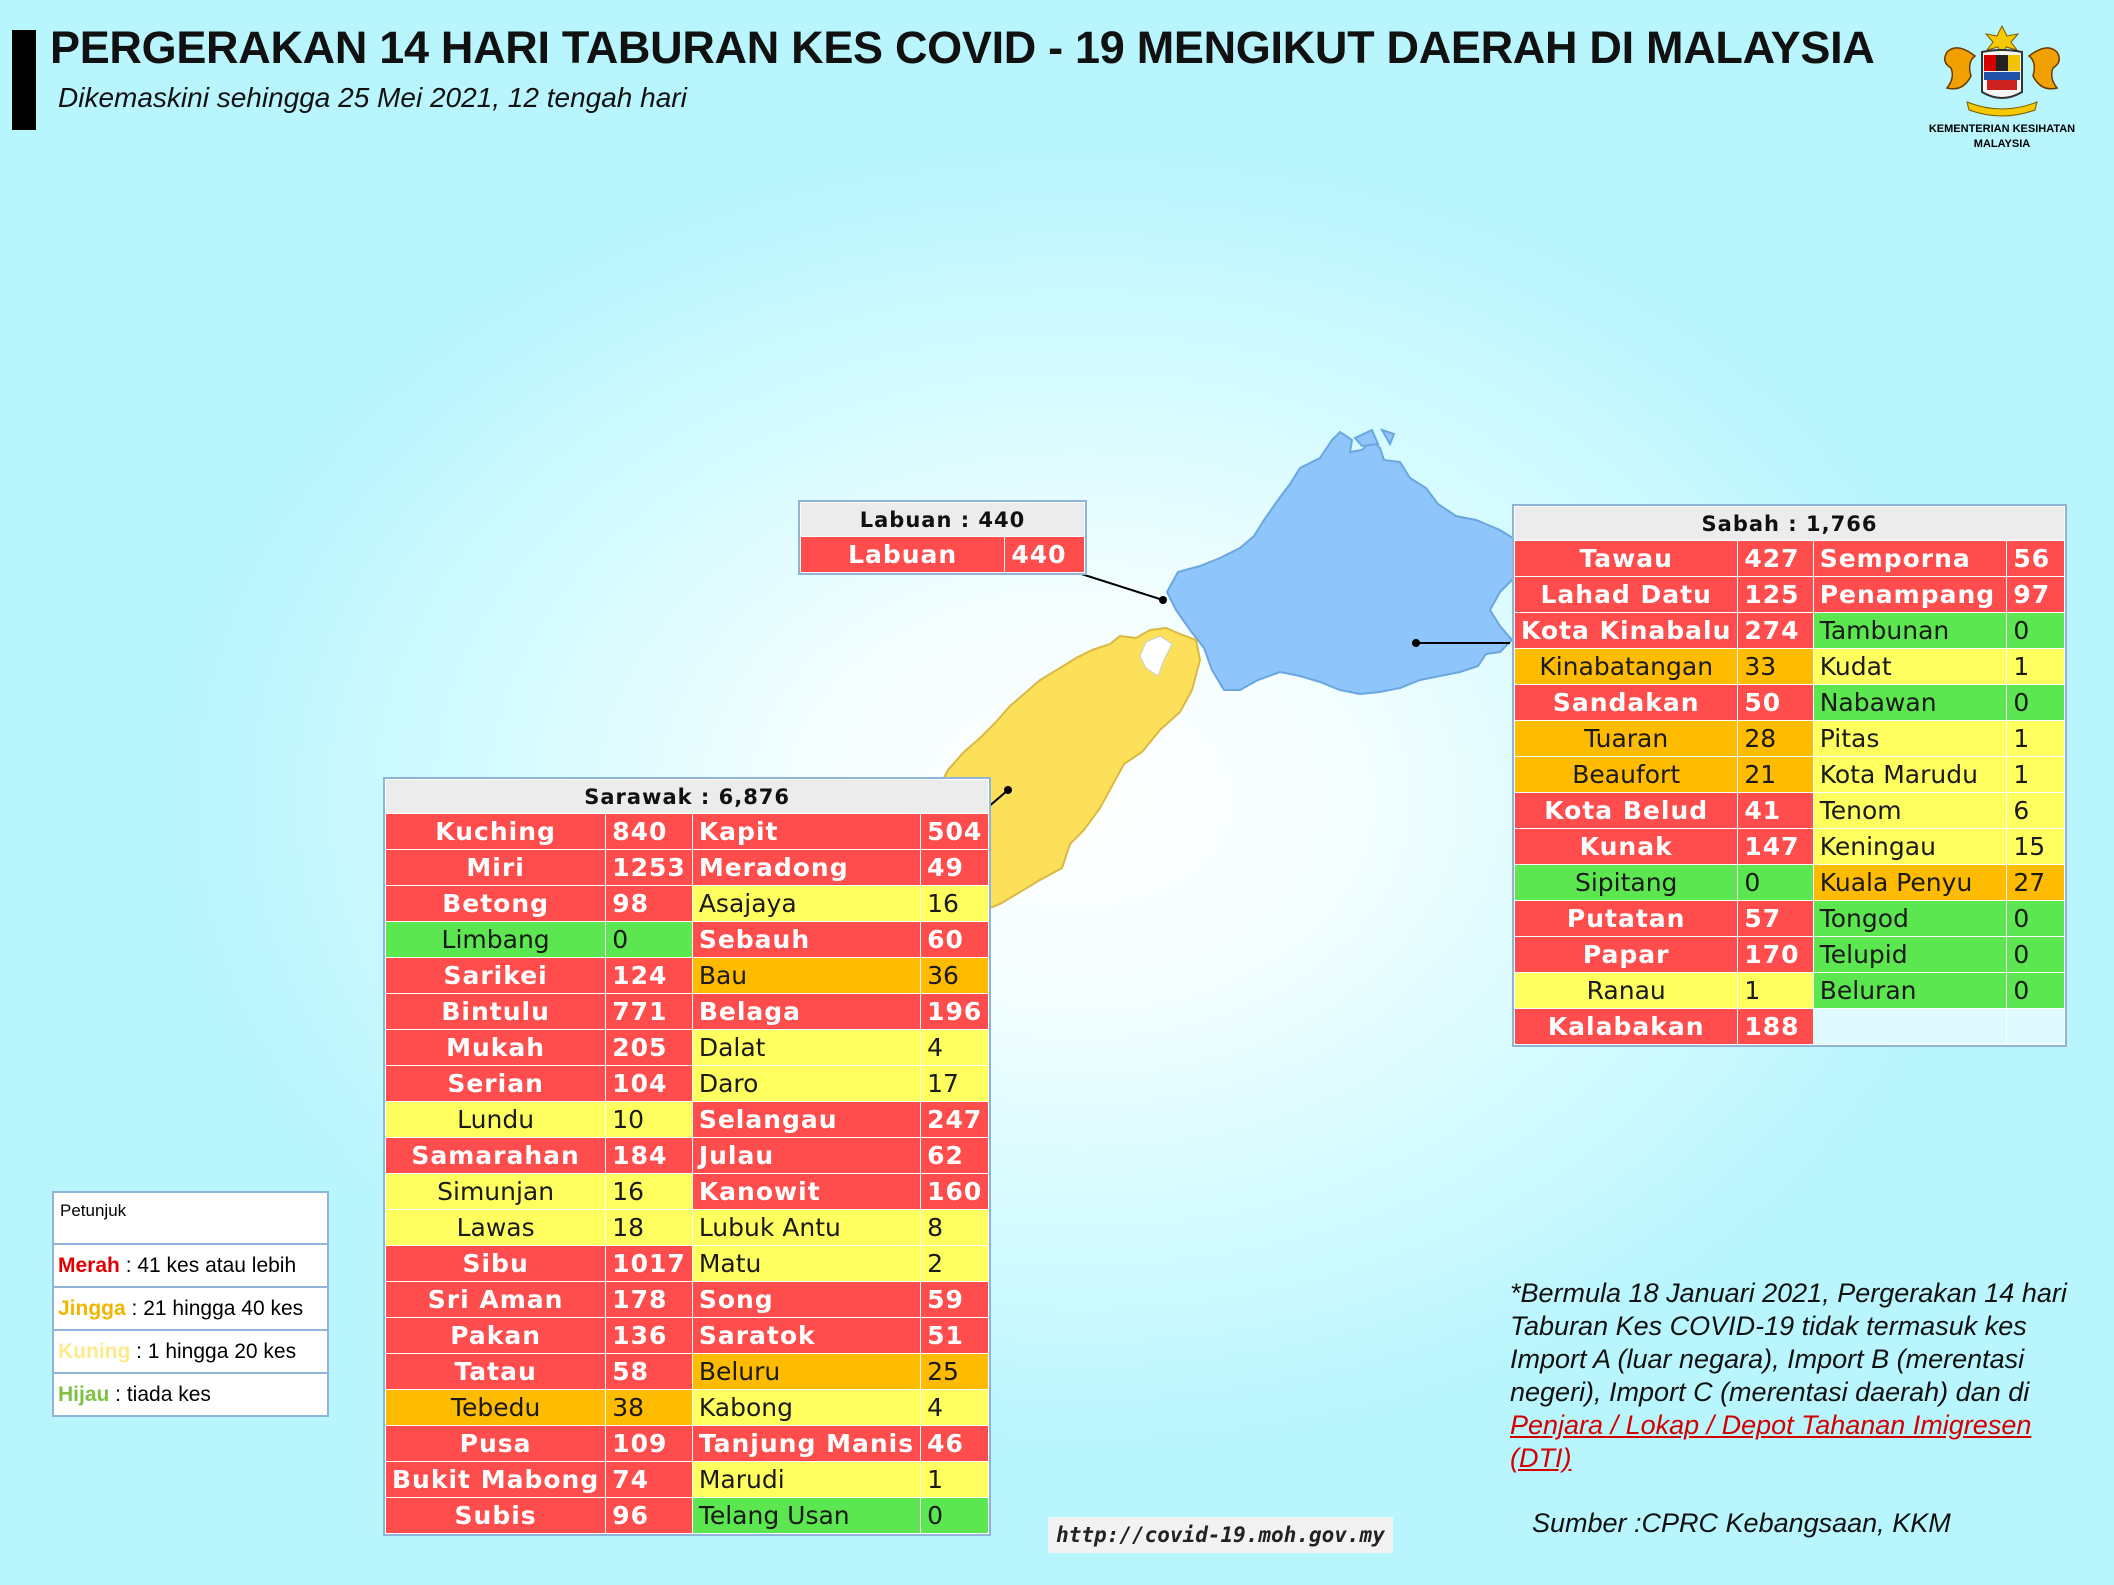  Describe the element at coordinates (2035, 810) in the screenshot. I see `district-cases: 6` at that location.